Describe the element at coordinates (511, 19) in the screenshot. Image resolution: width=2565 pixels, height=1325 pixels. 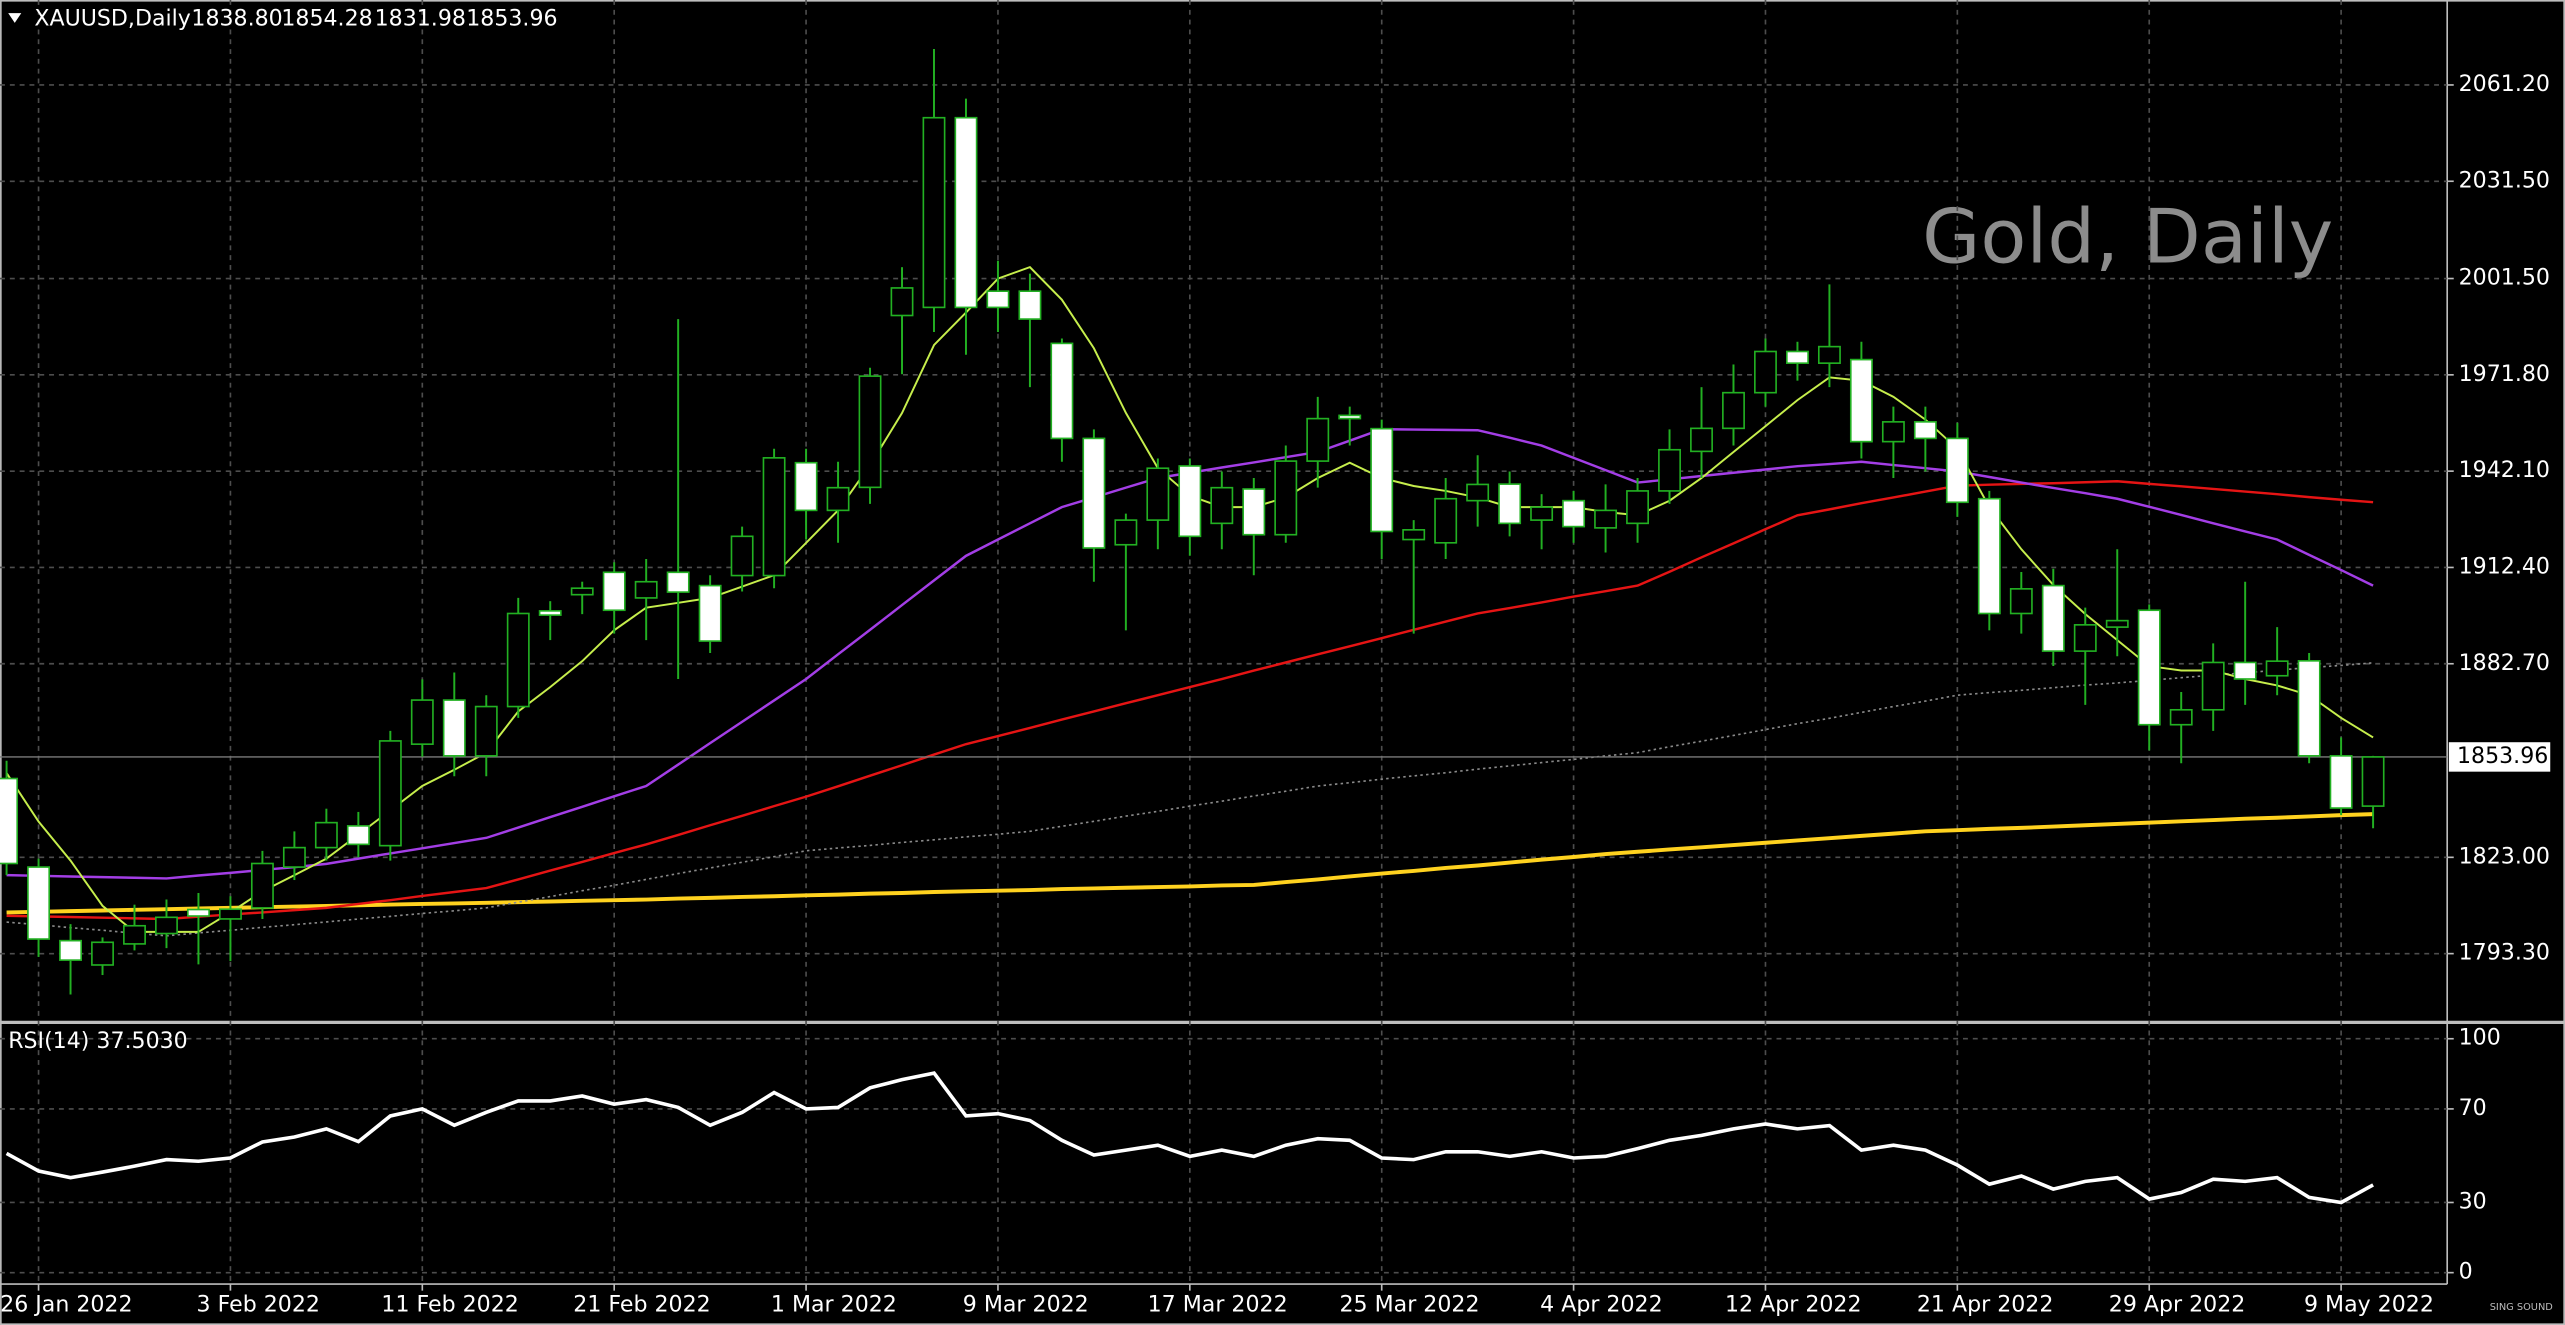
I see `ohlc-close: 1853.96` at that location.